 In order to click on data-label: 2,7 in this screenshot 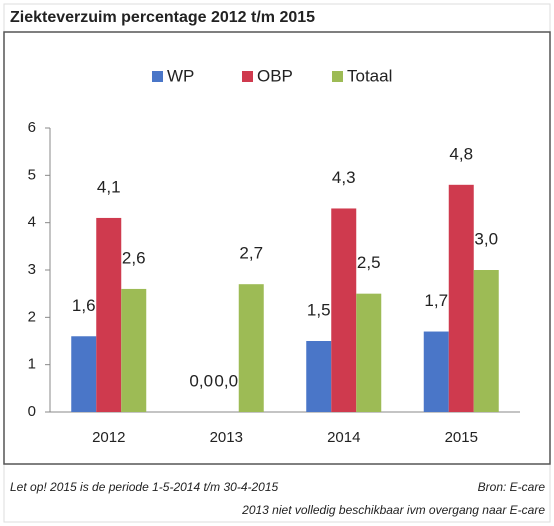, I will do `click(251, 253)`.